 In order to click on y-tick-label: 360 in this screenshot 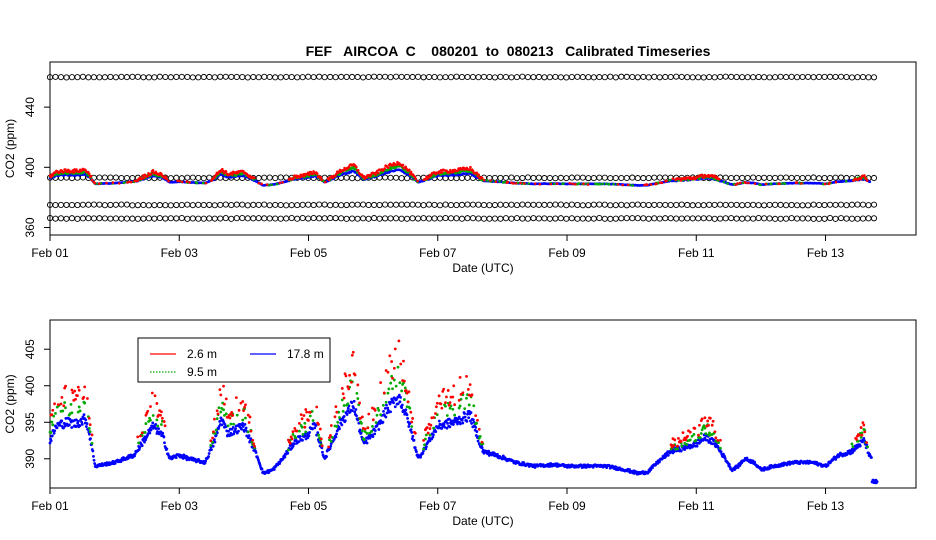, I will do `click(30, 227)`.